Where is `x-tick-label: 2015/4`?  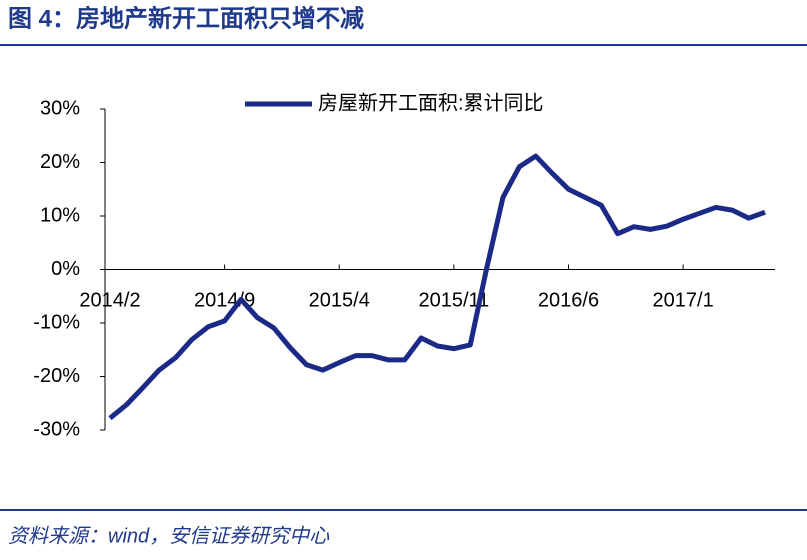
x-tick-label: 2015/4 is located at coordinates (339, 300).